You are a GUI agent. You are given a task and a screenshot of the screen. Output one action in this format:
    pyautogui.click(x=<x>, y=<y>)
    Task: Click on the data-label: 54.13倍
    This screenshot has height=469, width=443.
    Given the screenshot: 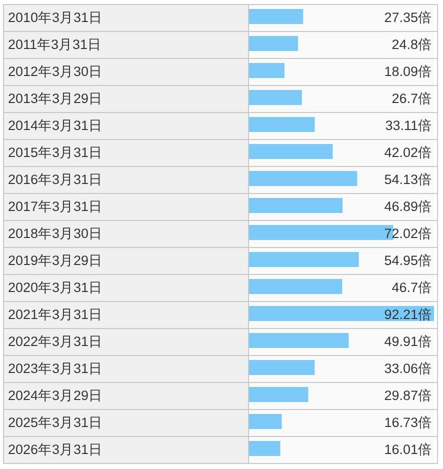 What is the action you would take?
    pyautogui.click(x=408, y=179)
    